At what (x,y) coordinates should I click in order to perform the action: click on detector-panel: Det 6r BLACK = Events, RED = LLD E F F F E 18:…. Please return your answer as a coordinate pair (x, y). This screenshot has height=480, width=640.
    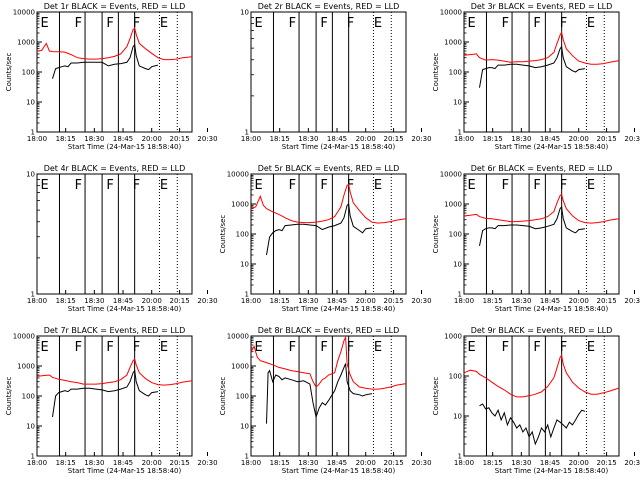
    Looking at the image, I should click on (536, 238).